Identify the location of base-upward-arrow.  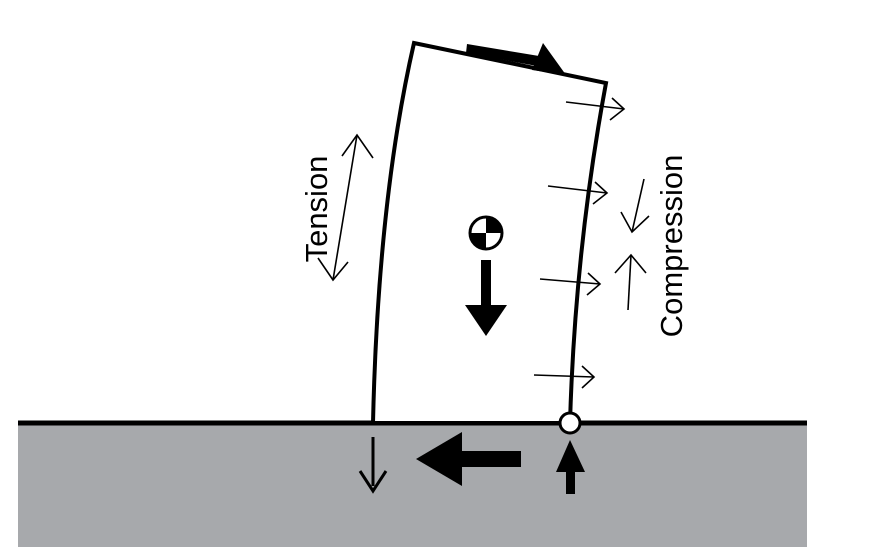
(570, 467).